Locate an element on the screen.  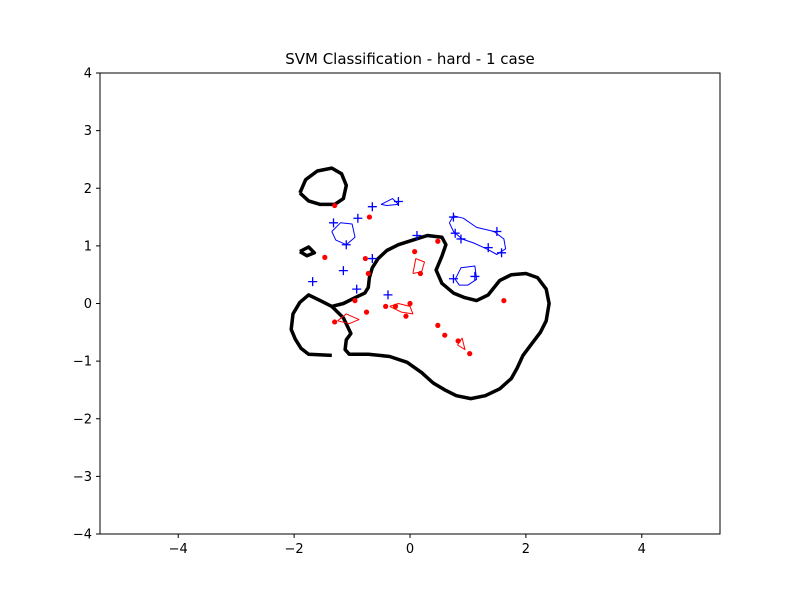
contours-layer is located at coordinates (420, 283).